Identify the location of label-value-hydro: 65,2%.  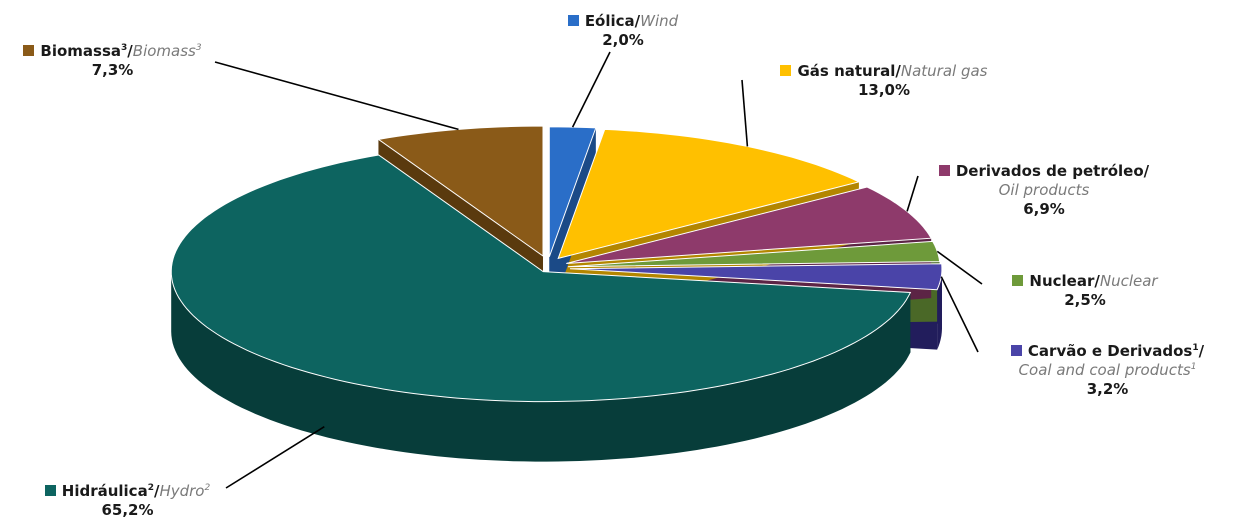
(127, 510).